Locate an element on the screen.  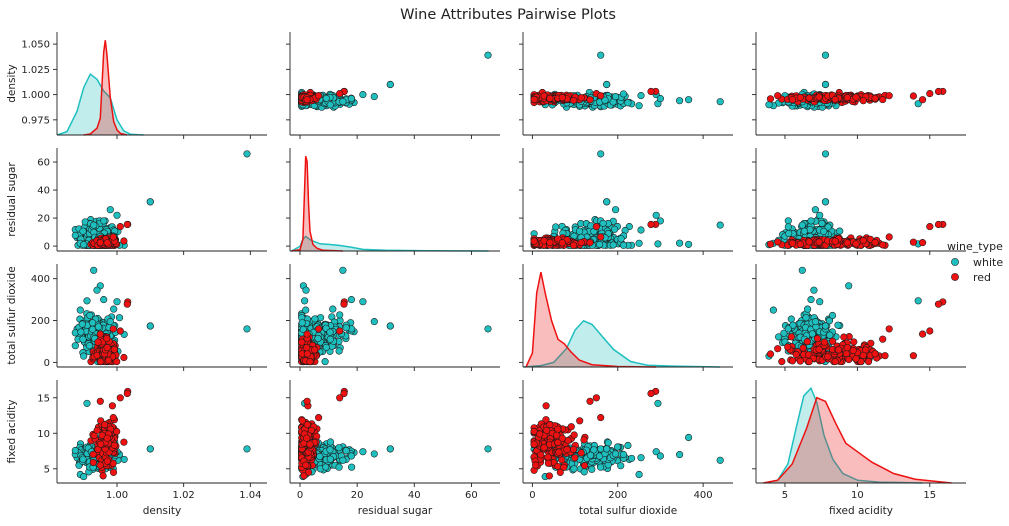
x-tick-label: 20 is located at coordinates (357, 495).